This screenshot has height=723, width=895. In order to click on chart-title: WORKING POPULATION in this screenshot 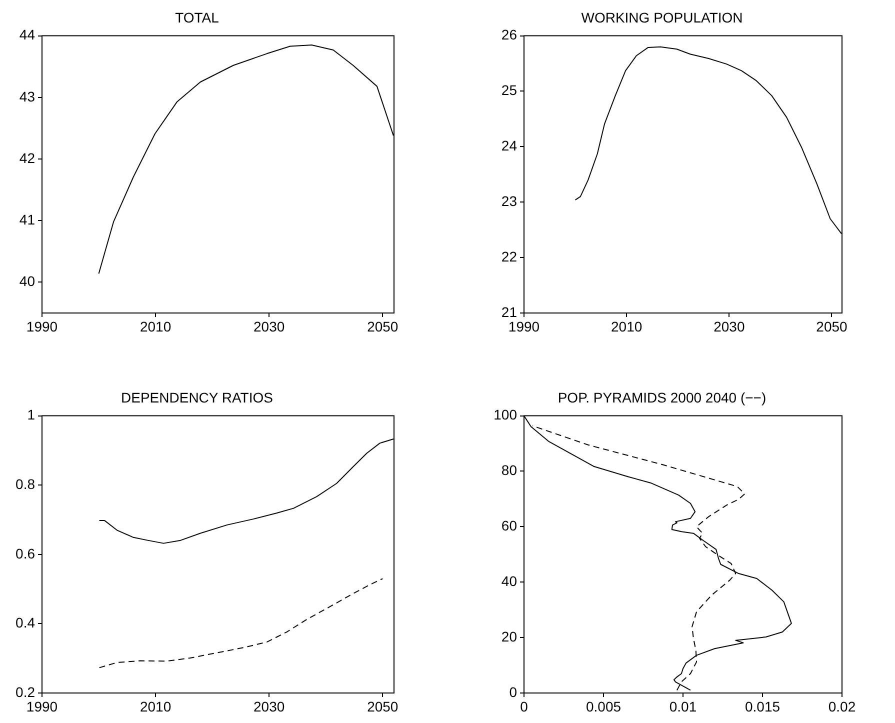, I will do `click(662, 17)`.